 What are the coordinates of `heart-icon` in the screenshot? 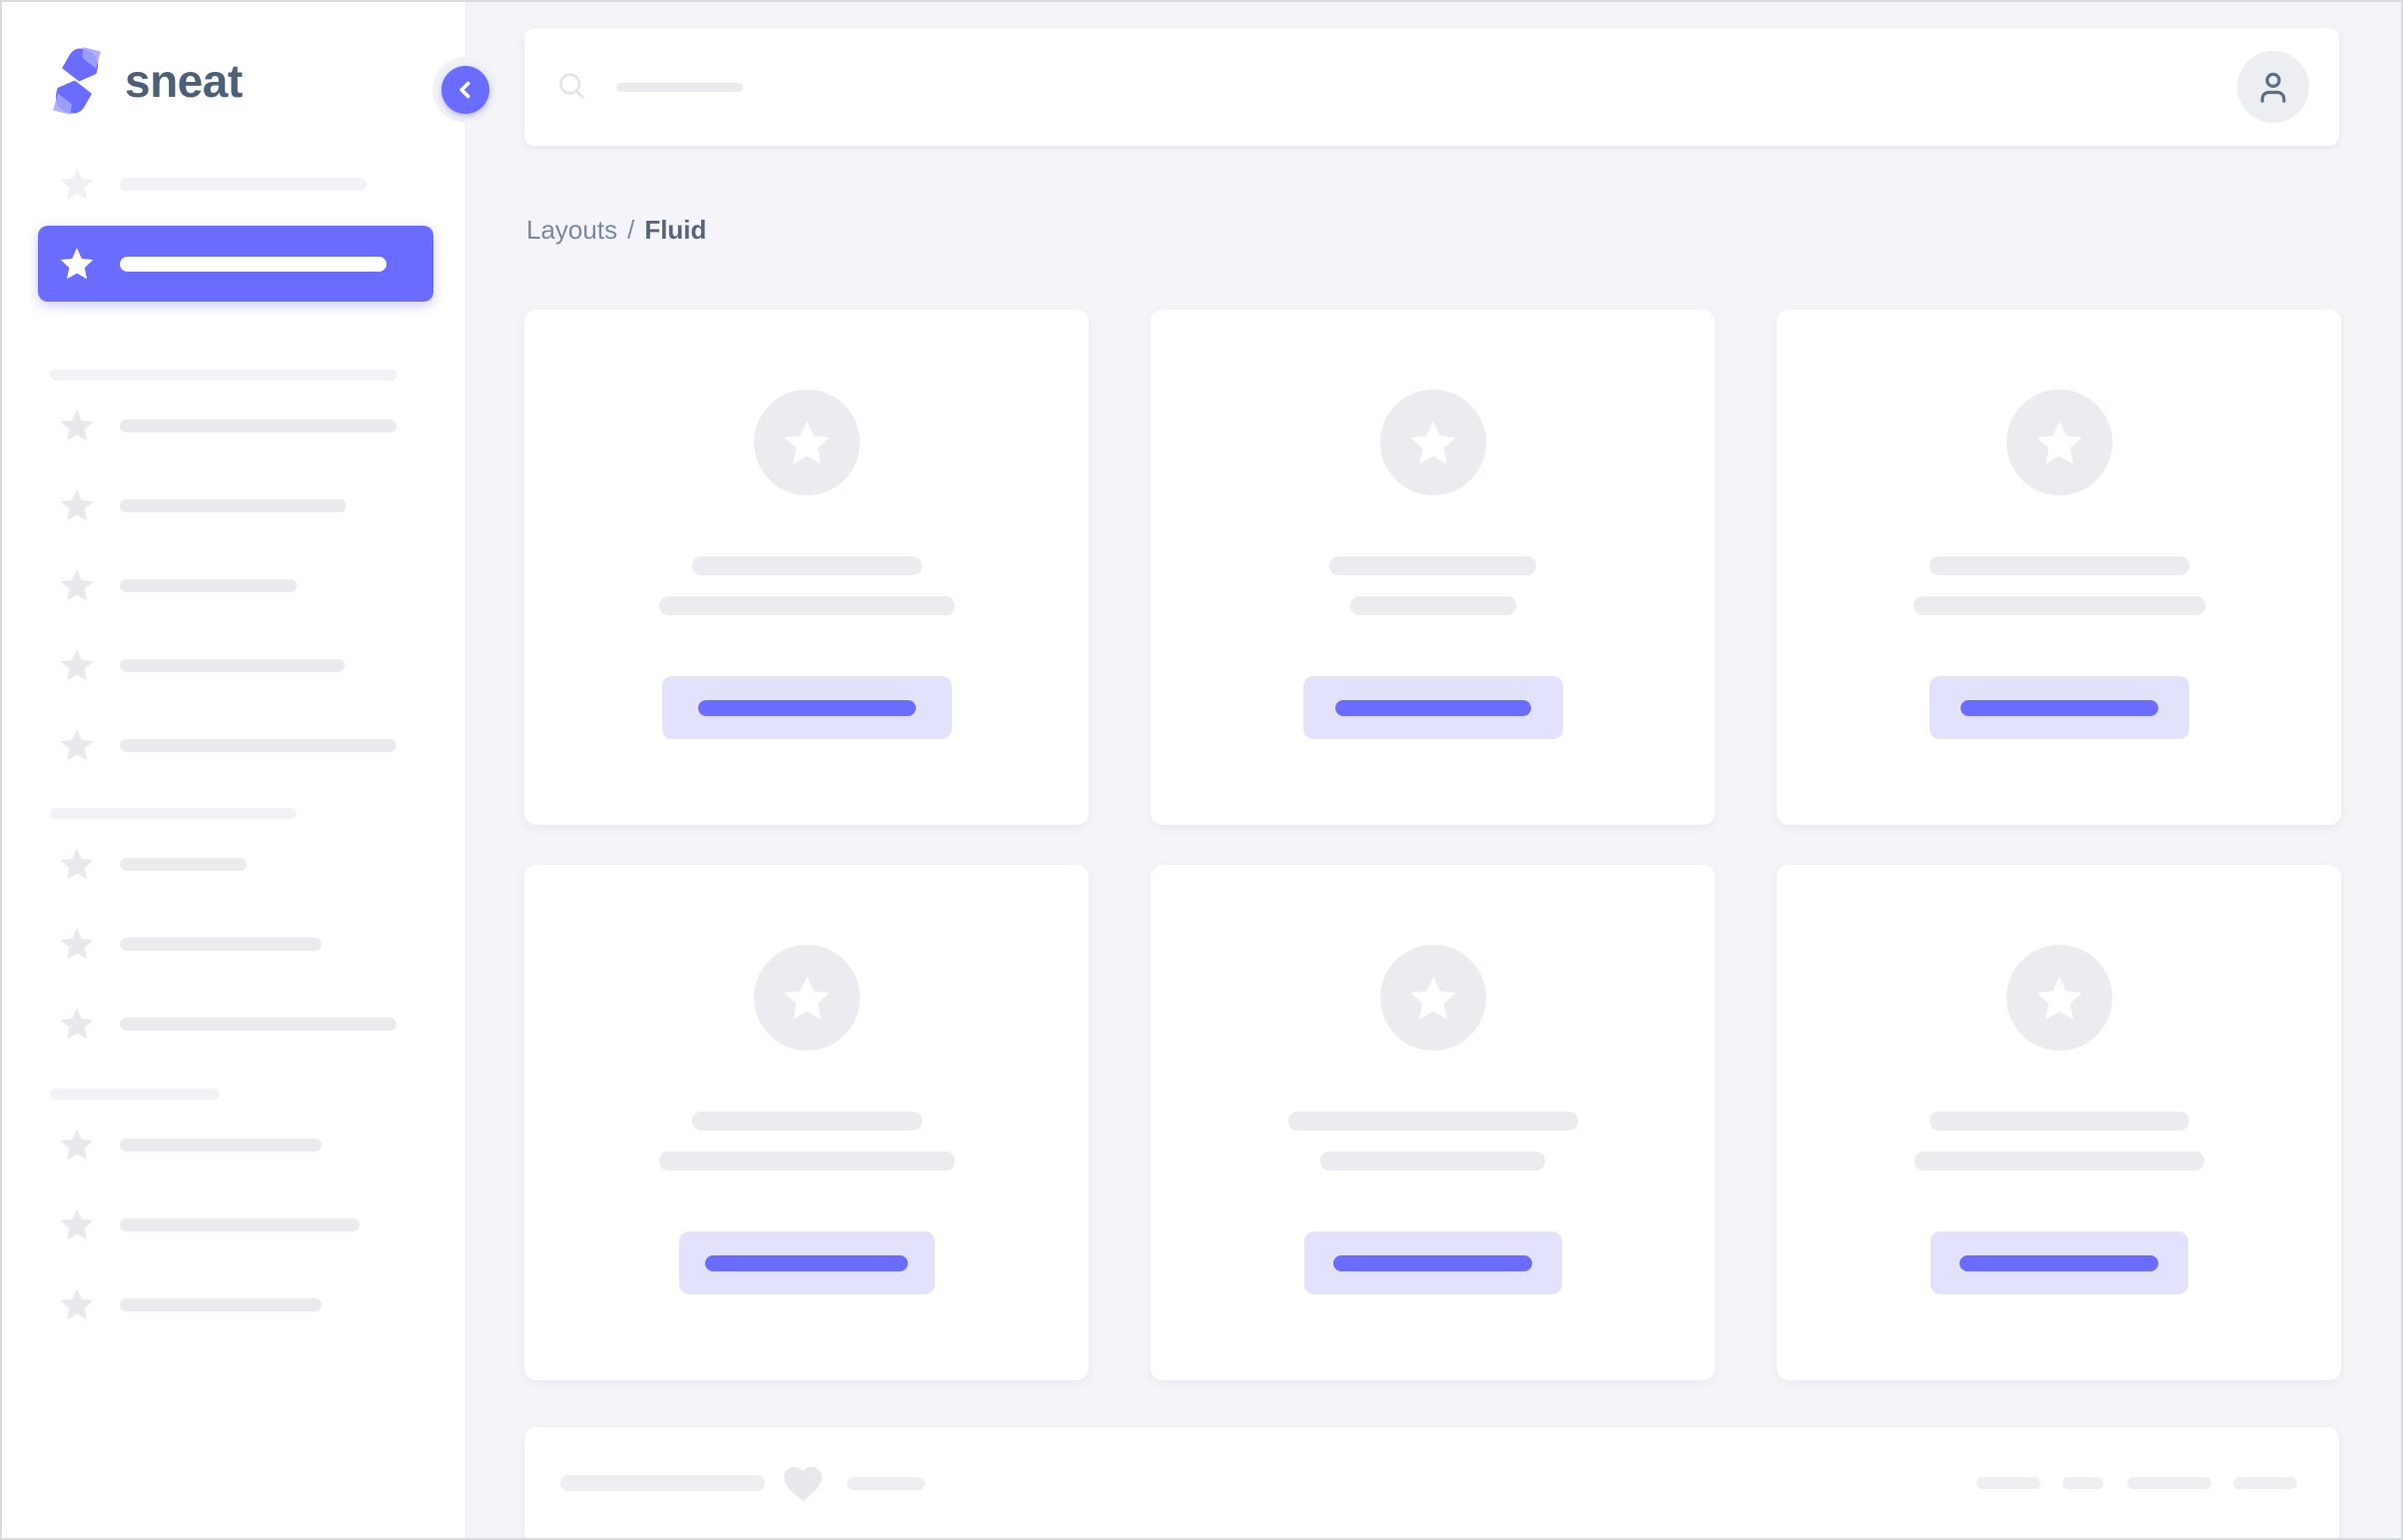 It's located at (803, 1484).